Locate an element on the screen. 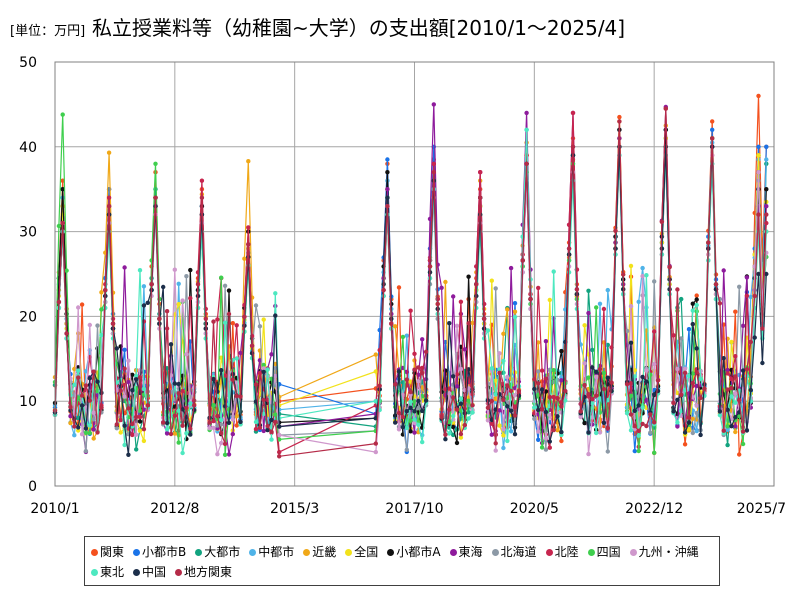 Image resolution: width=800 pixels, height=600 pixels. unit-label: [単位：万円] is located at coordinates (48, 31).